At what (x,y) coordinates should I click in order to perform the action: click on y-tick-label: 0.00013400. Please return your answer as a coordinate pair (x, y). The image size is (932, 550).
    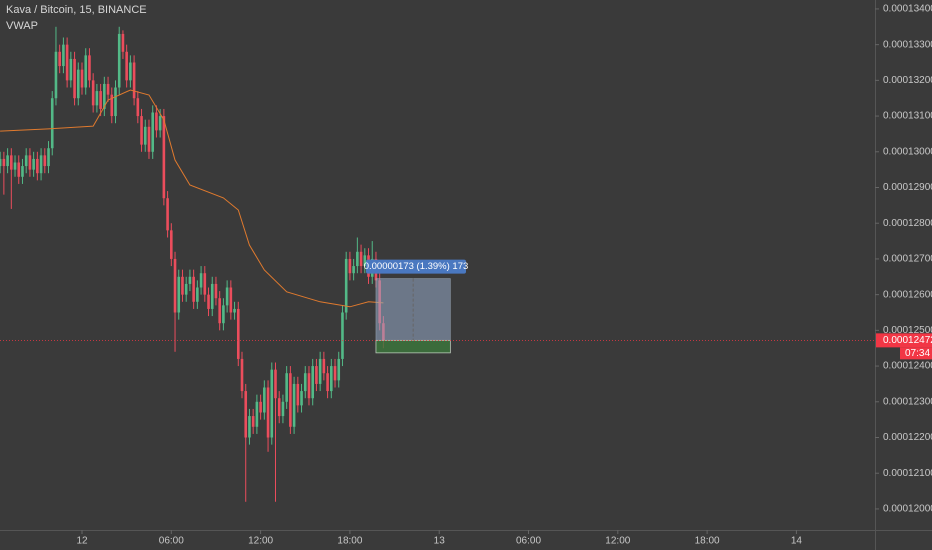
    Looking at the image, I should click on (907, 9).